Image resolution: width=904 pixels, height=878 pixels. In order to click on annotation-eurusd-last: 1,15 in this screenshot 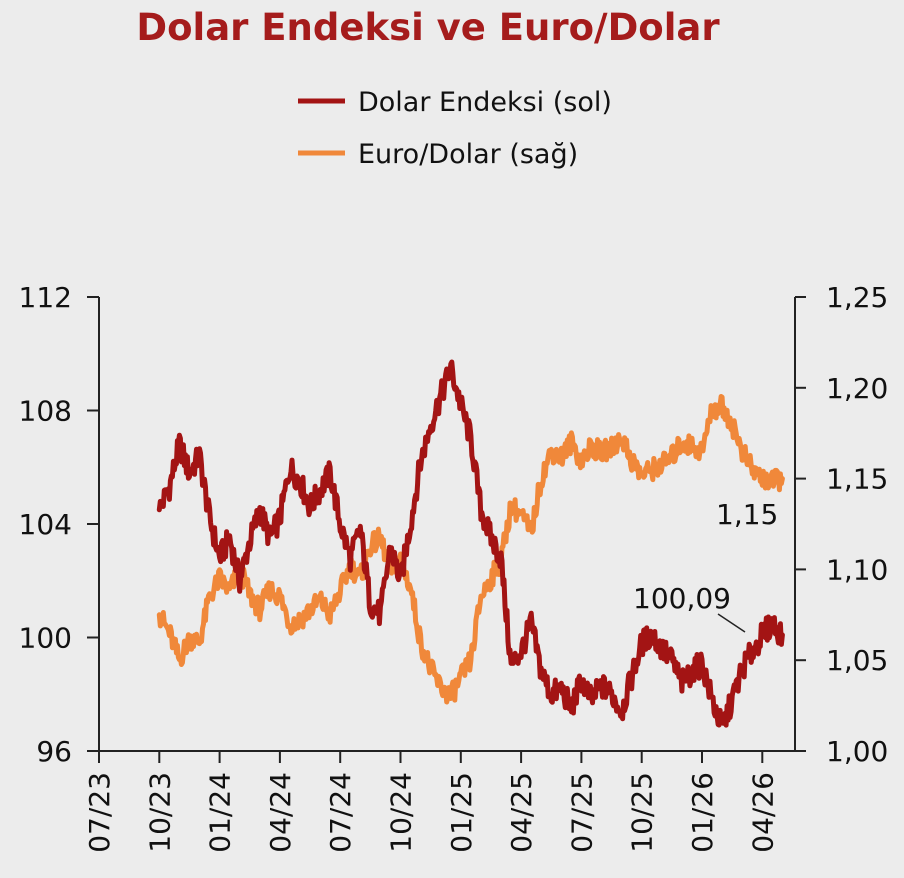, I will do `click(747, 514)`.